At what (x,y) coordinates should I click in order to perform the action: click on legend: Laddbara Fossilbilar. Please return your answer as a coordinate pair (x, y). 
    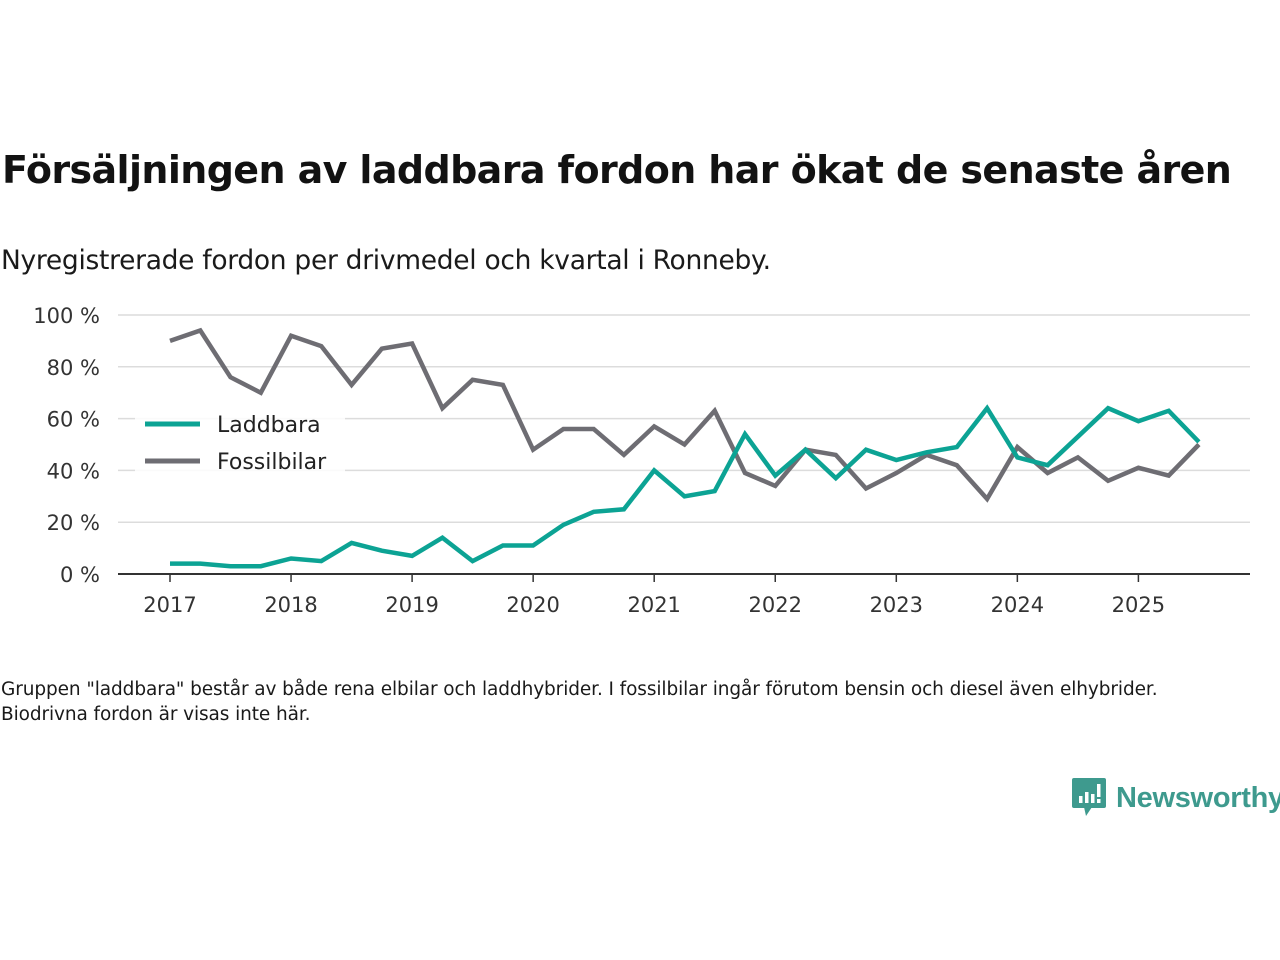
    Looking at the image, I should click on (240, 446).